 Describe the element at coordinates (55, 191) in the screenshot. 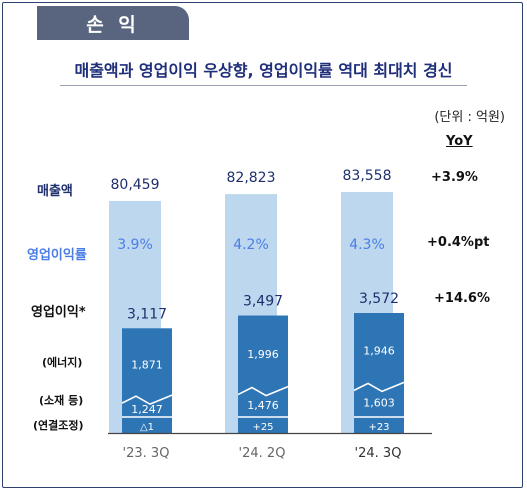

I see `row-label-revenue: 매출액` at that location.